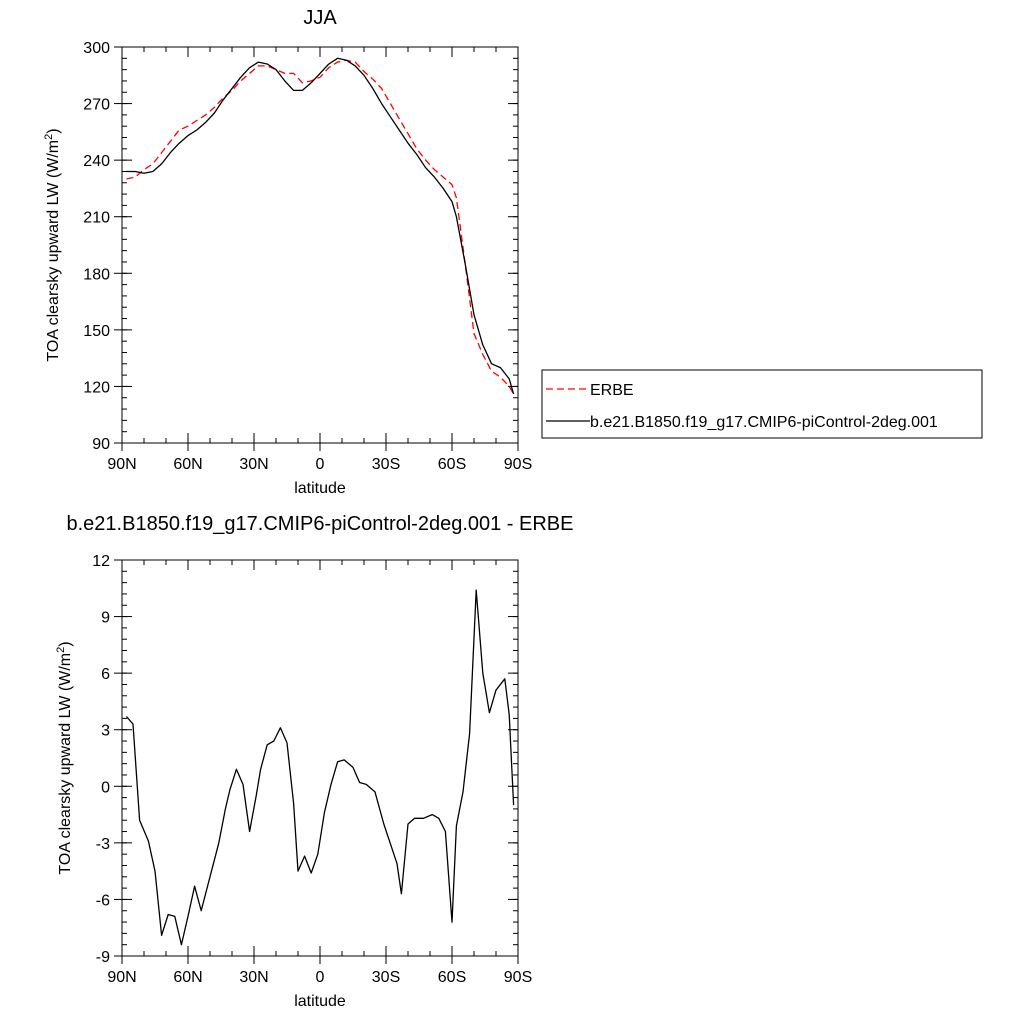  Describe the element at coordinates (105, 731) in the screenshot. I see `y-tick-label: 3` at that location.